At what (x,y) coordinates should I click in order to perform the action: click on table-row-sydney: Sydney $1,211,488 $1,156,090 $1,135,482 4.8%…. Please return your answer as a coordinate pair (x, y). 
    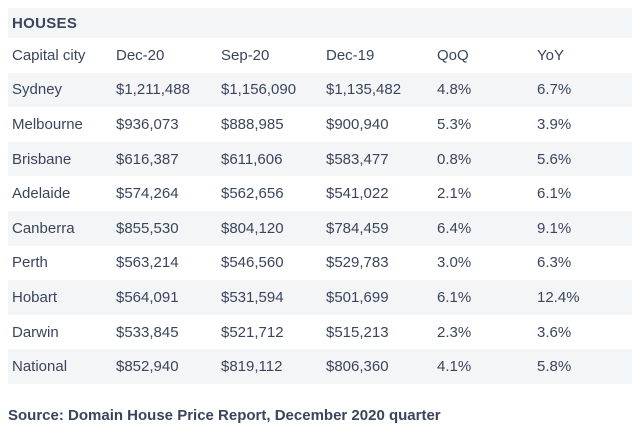
    Looking at the image, I should click on (320, 90).